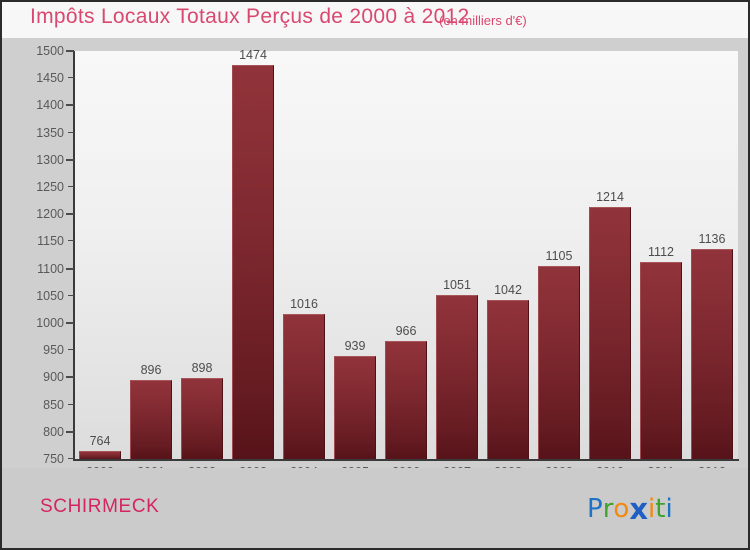 Image resolution: width=750 pixels, height=550 pixels. Describe the element at coordinates (304, 304) in the screenshot. I see `bar-value-2004: 1016` at that location.